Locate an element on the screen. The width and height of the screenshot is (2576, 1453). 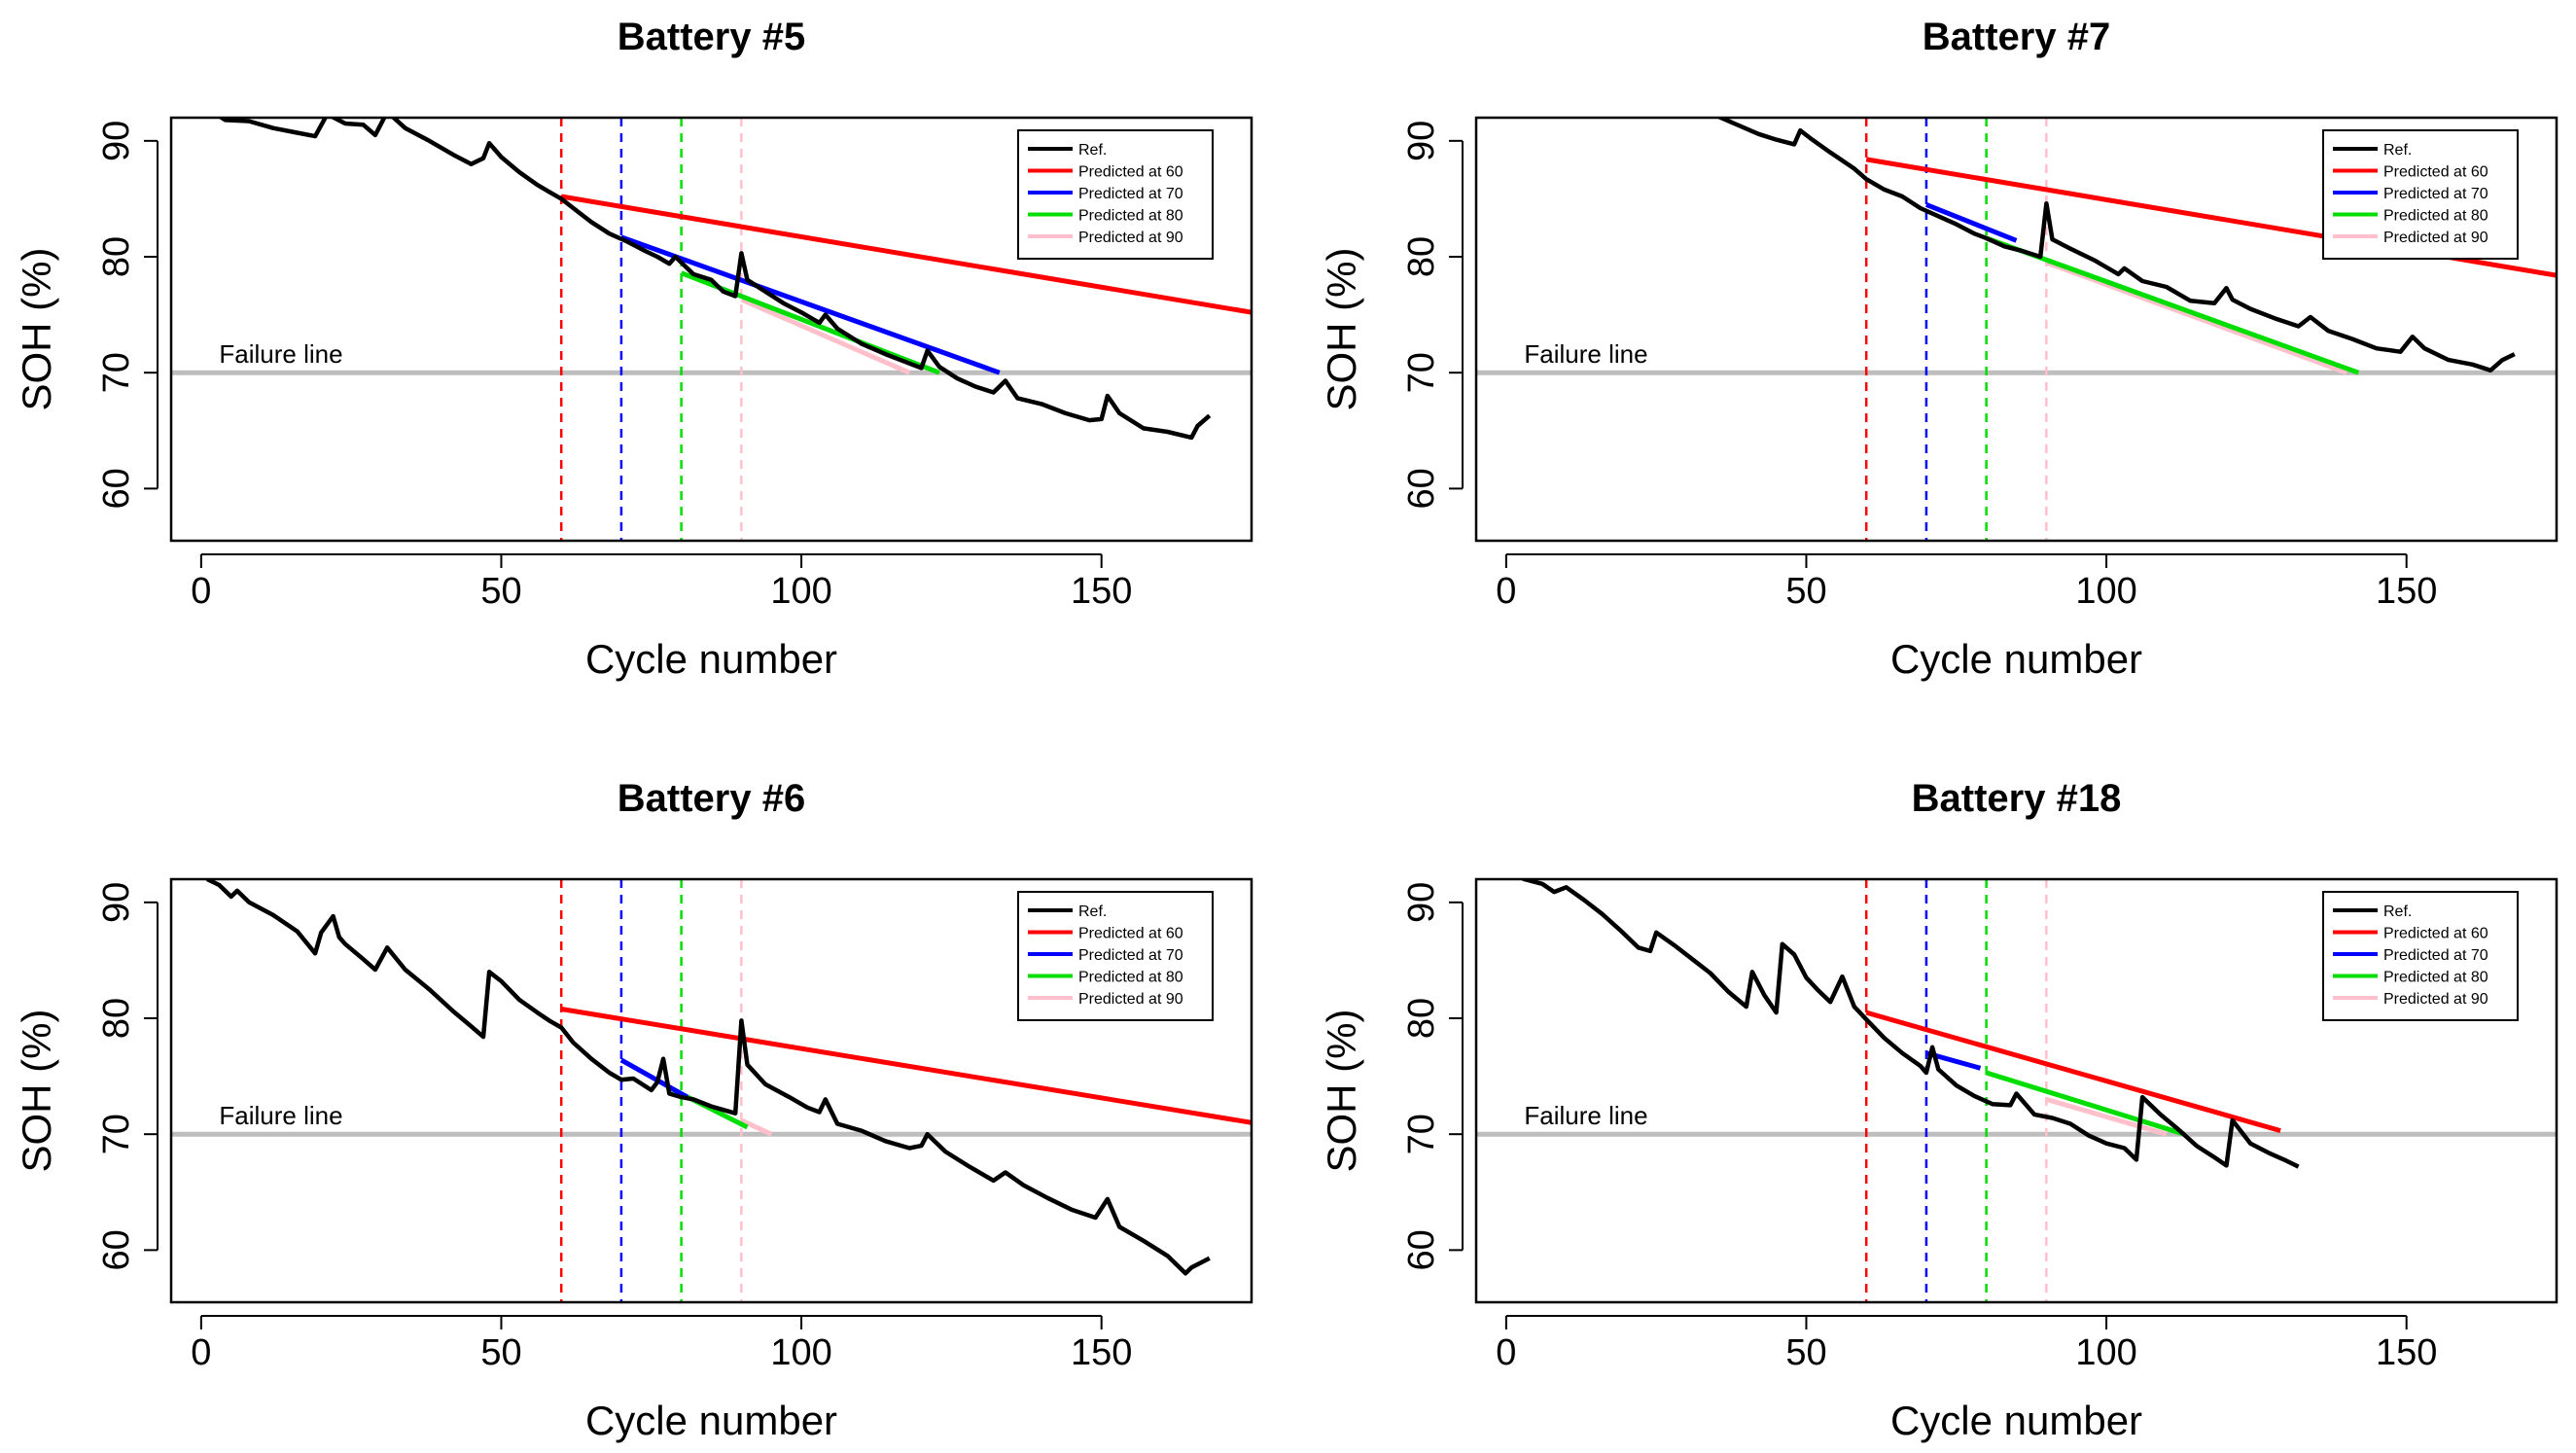
chart-title: Battery #18 is located at coordinates (2017, 798).